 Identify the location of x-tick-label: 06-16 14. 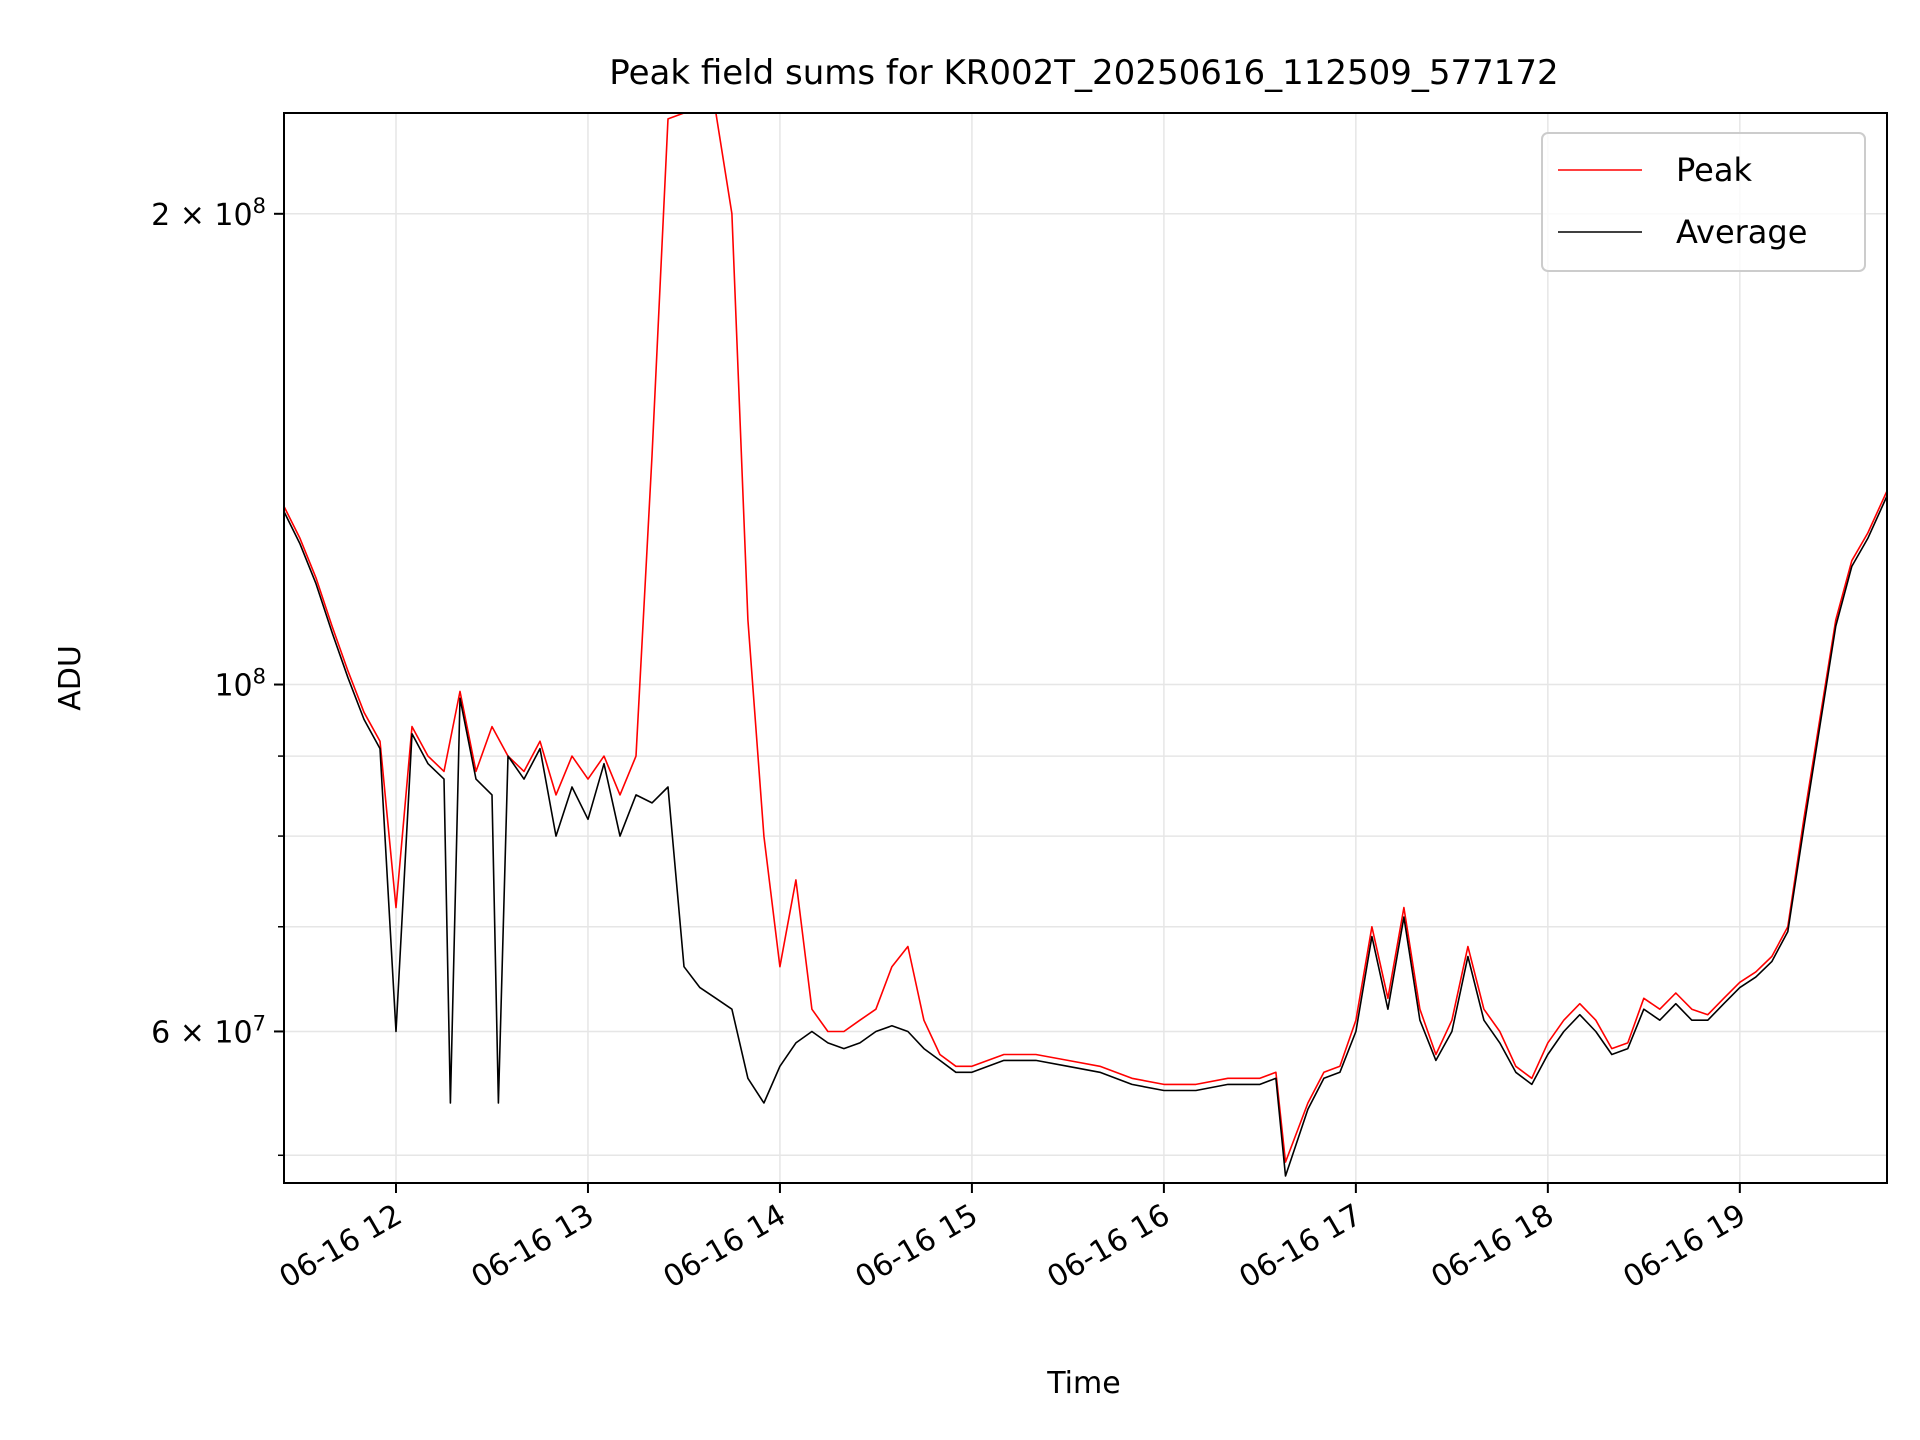
(725, 1247).